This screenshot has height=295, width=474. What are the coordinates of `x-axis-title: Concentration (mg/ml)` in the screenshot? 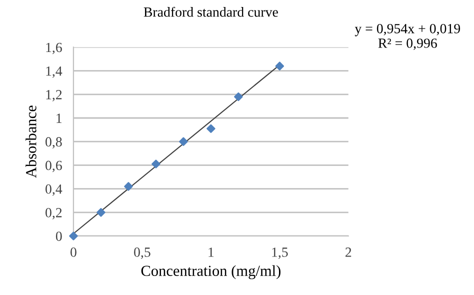 It's located at (210, 272).